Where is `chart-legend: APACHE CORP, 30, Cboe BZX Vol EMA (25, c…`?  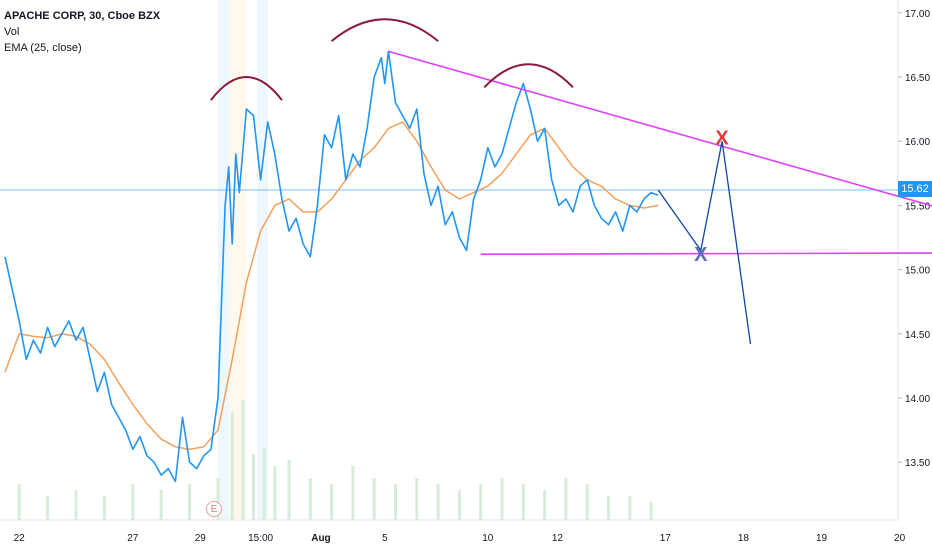
chart-legend: APACHE CORP, 30, Cboe BZX Vol EMA (25, c… is located at coordinates (82, 32).